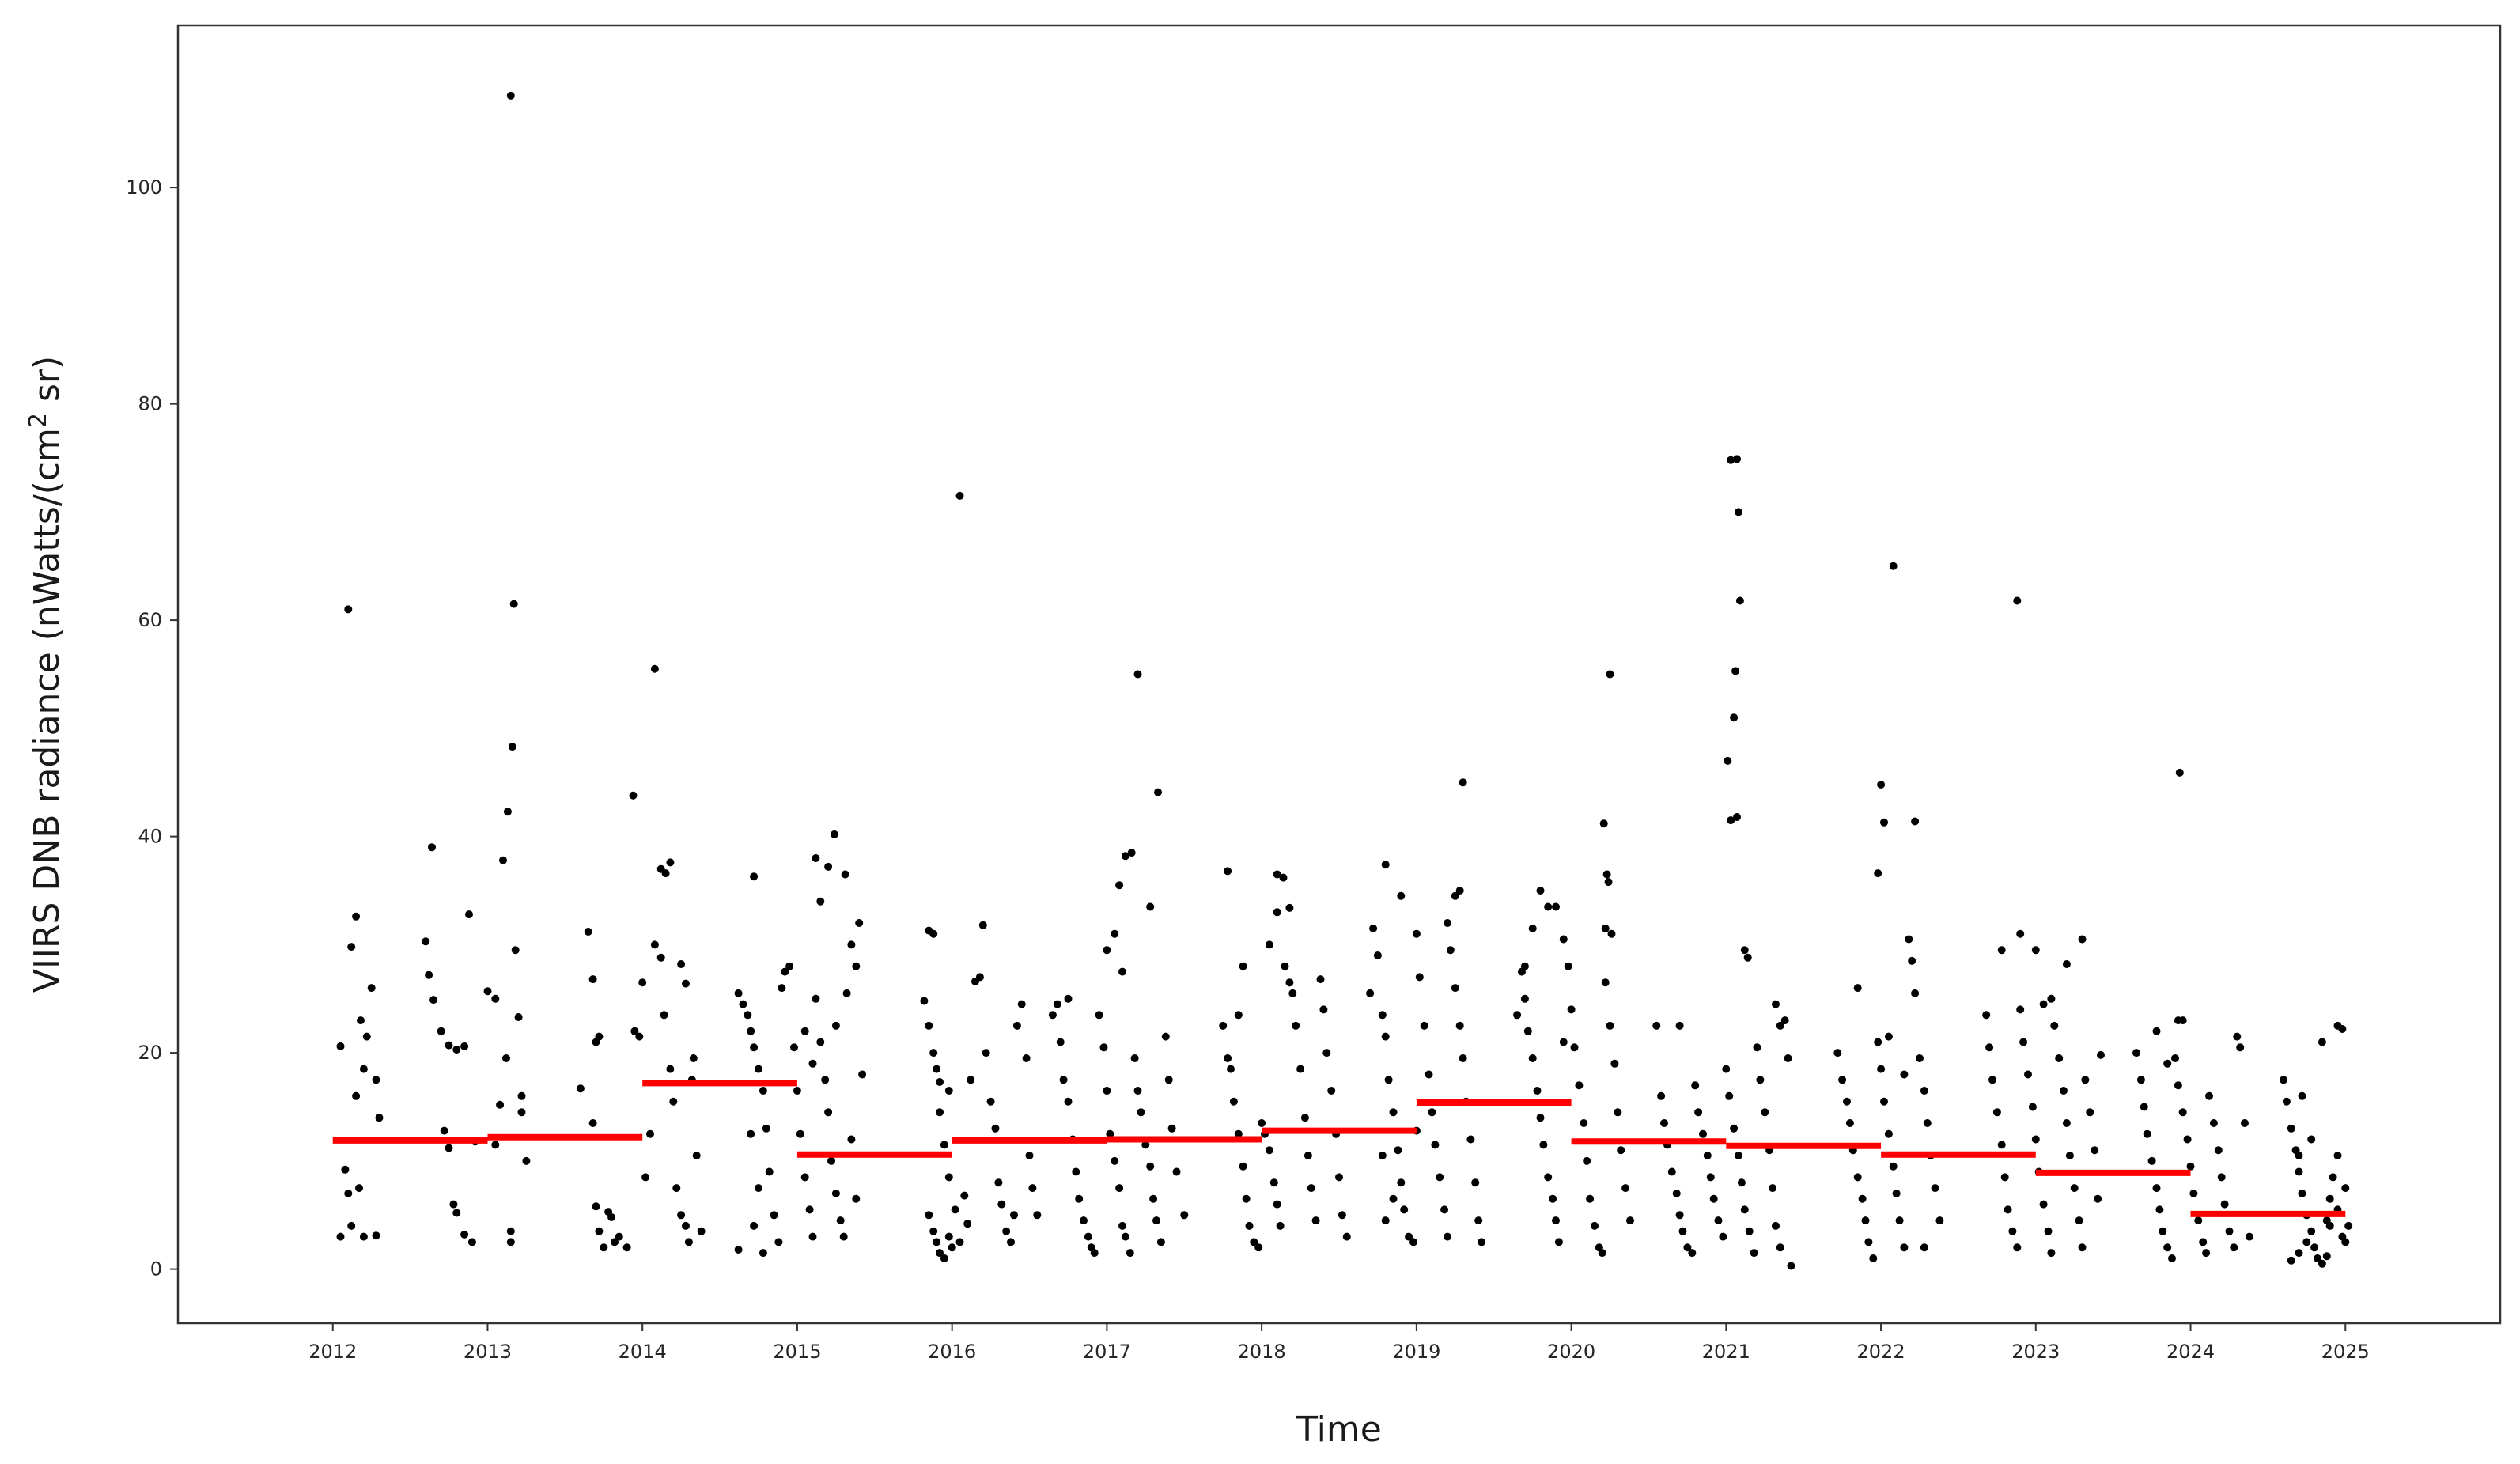 The height and width of the screenshot is (1464, 2520). Describe the element at coordinates (2035, 1352) in the screenshot. I see `x-tick-label: 2023` at that location.